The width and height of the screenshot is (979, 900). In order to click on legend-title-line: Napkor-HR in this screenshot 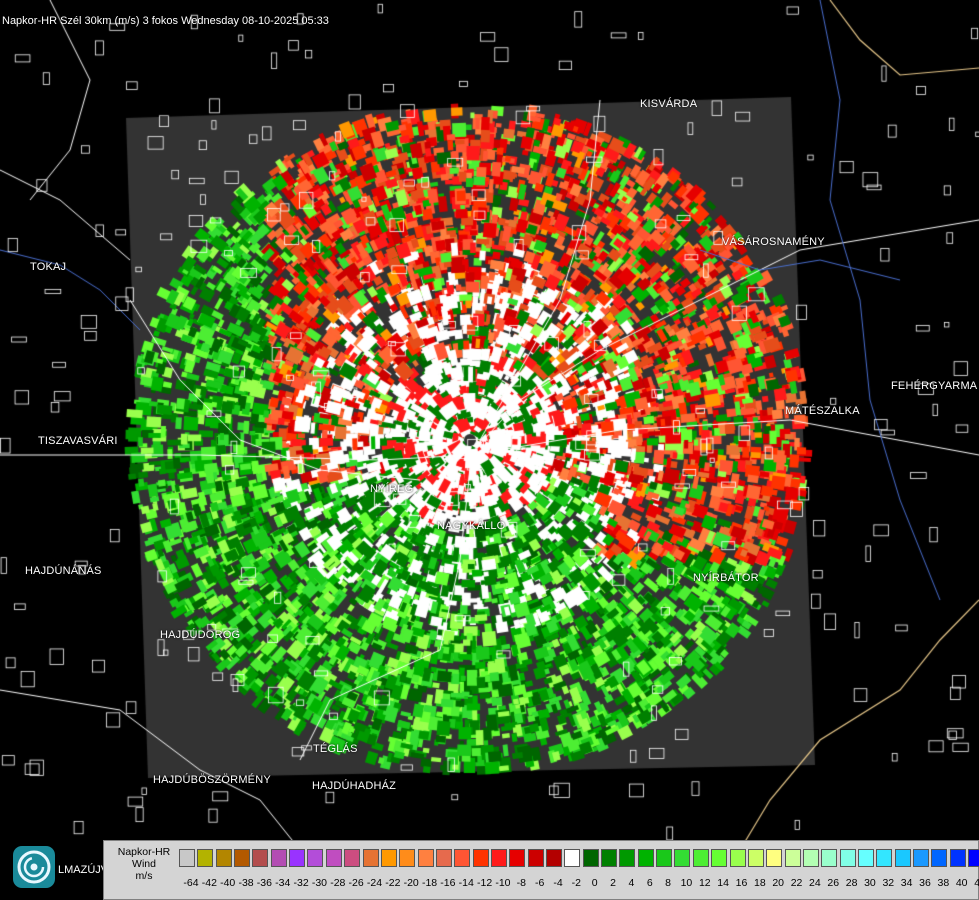, I will do `click(144, 852)`.